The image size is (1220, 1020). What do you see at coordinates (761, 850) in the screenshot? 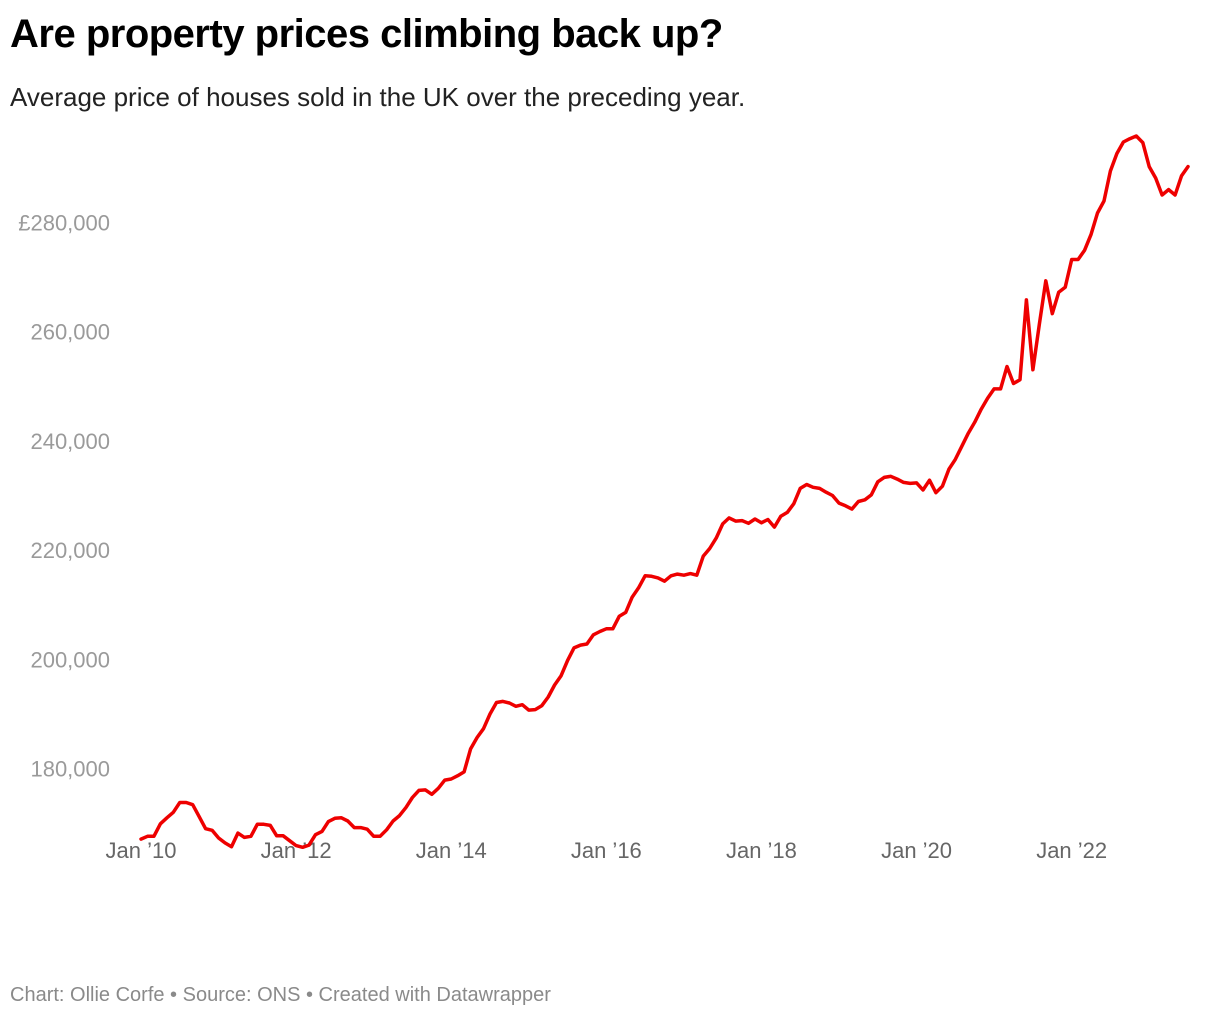
I see `x-tick-label: Jan ’18` at bounding box center [761, 850].